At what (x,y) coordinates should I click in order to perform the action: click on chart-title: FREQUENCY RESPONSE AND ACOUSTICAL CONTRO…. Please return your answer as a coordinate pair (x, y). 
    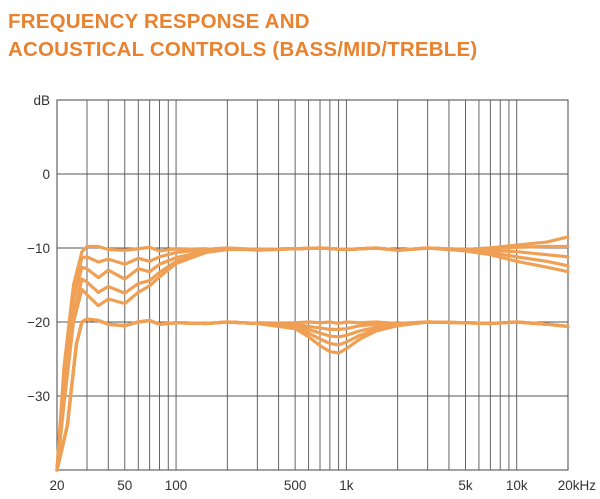
    Looking at the image, I should click on (242, 36).